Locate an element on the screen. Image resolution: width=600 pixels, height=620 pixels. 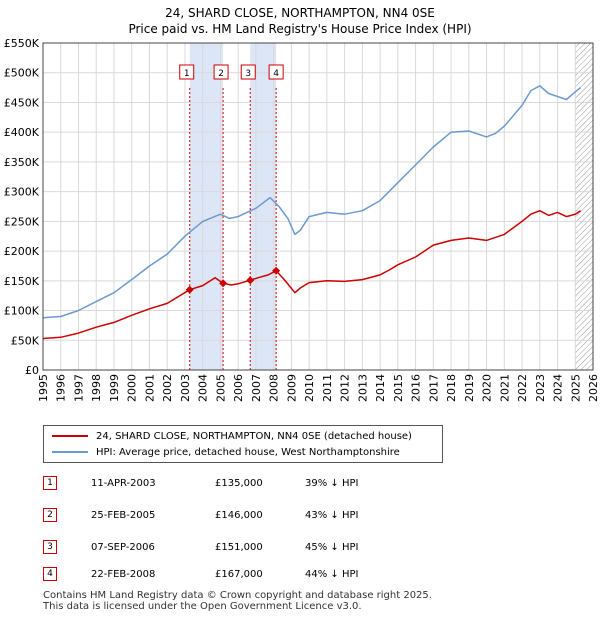
x-tick-label: 1999 is located at coordinates (114, 388).